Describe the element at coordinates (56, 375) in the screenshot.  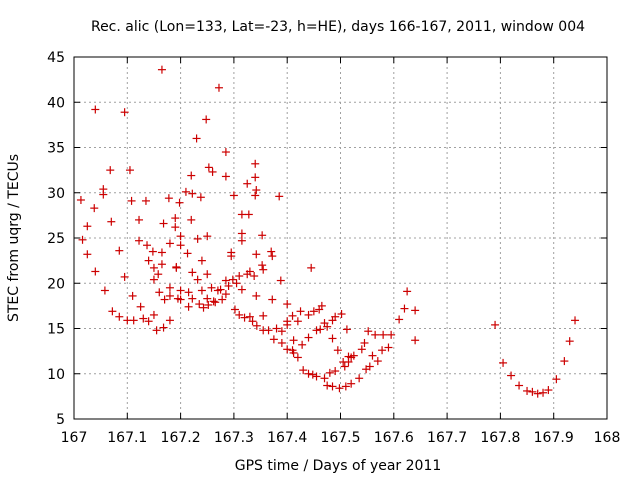
I see `y-tick-label: 10` at that location.